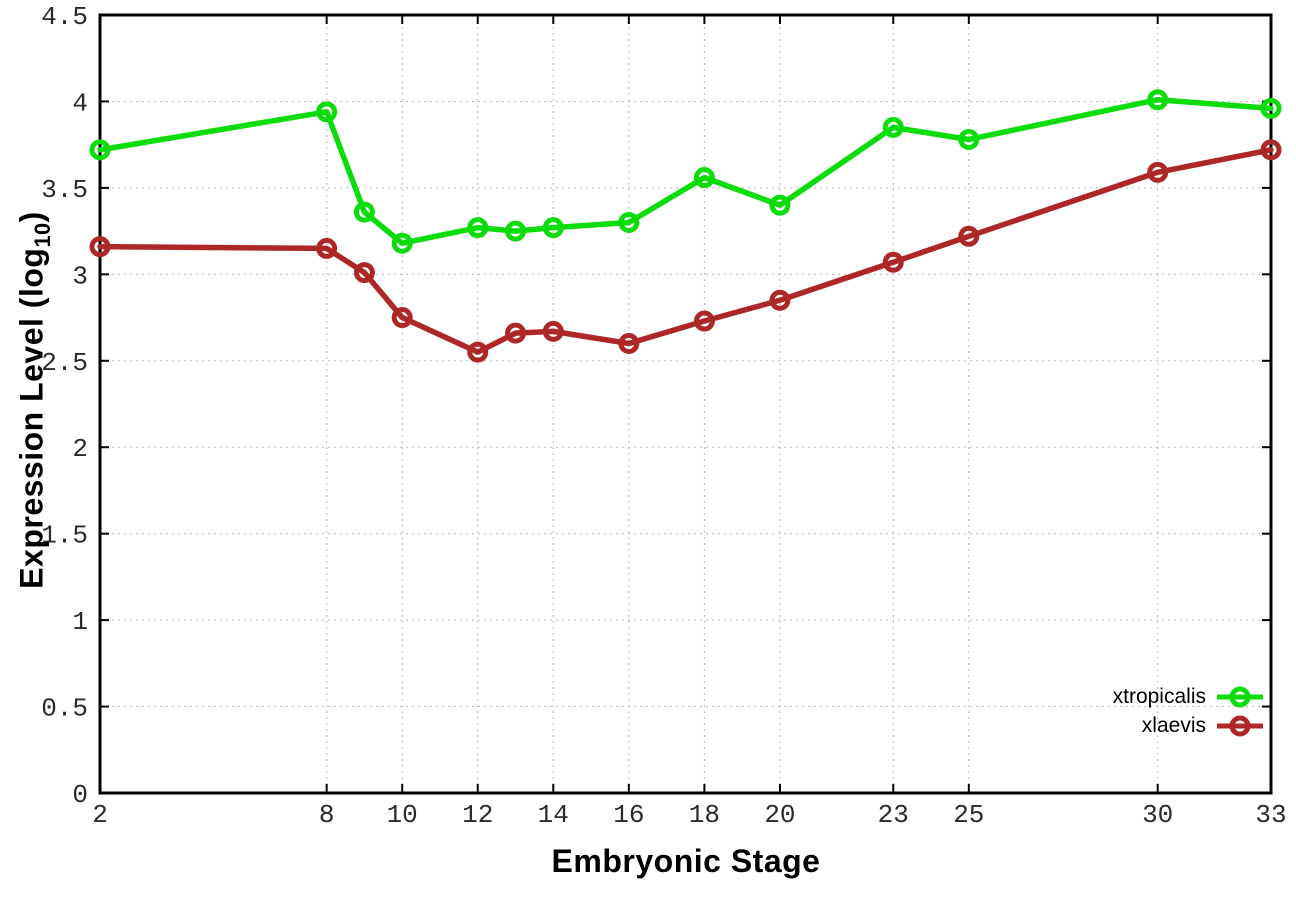 The image size is (1296, 907). Describe the element at coordinates (402, 815) in the screenshot. I see `x-tick-label: 10` at that location.